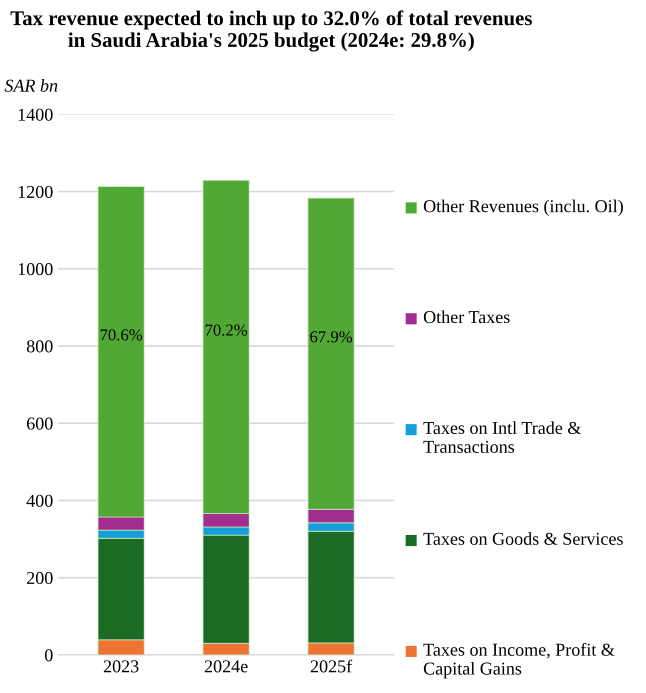 The width and height of the screenshot is (646, 693). What do you see at coordinates (35, 192) in the screenshot?
I see `y-tick-label: 1200` at bounding box center [35, 192].